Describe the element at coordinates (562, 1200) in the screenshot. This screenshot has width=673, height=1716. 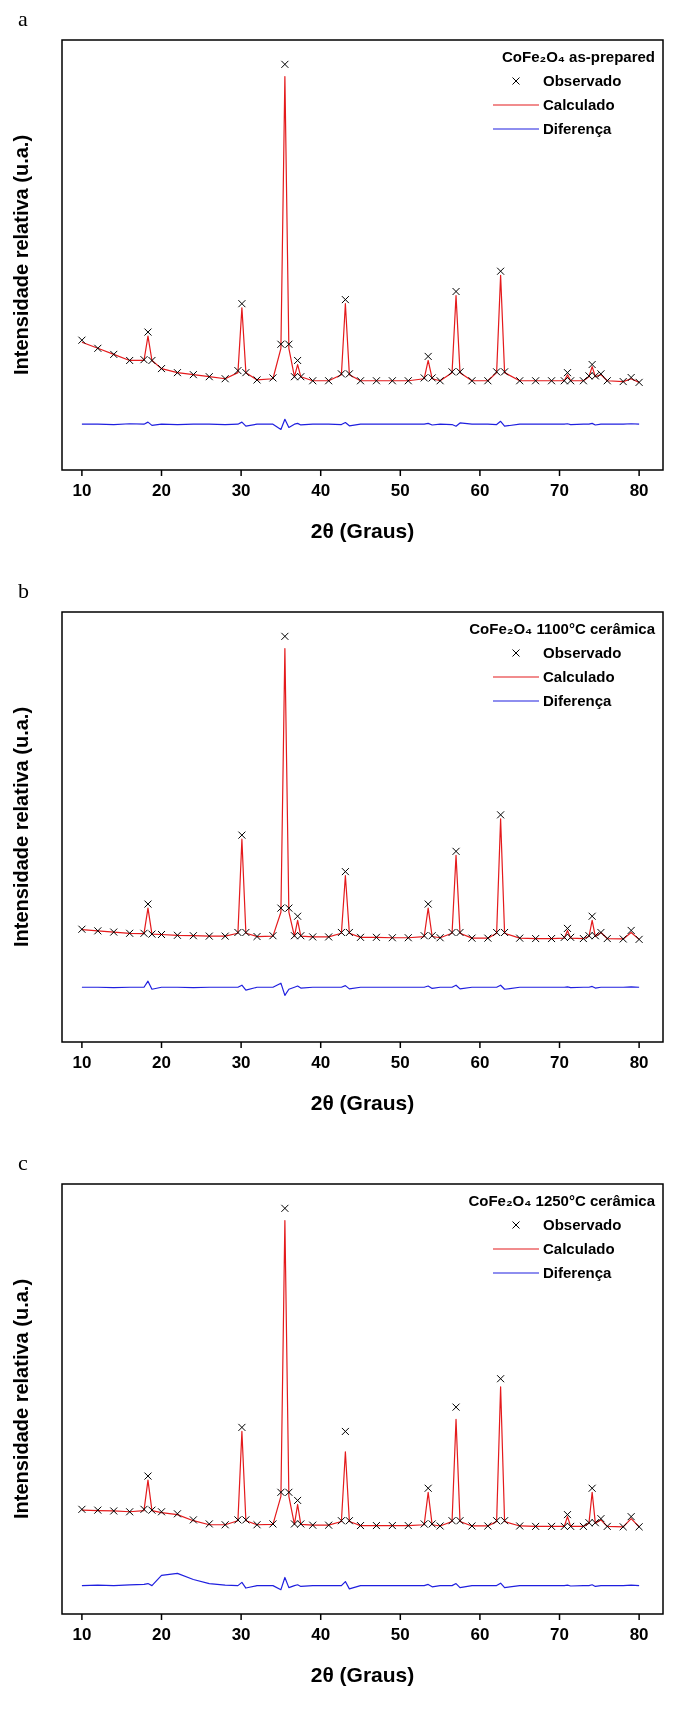
I see `legend-title: CoFe₂O₄ 1250°C cerâmica` at that location.